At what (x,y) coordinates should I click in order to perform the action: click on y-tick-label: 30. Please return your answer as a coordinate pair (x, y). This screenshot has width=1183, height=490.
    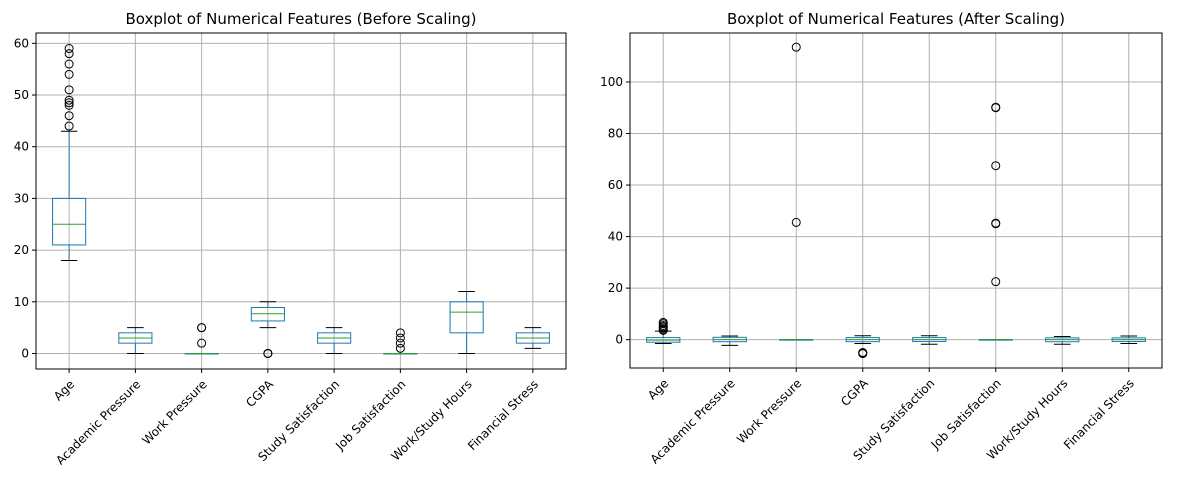
    Looking at the image, I should click on (21, 198).